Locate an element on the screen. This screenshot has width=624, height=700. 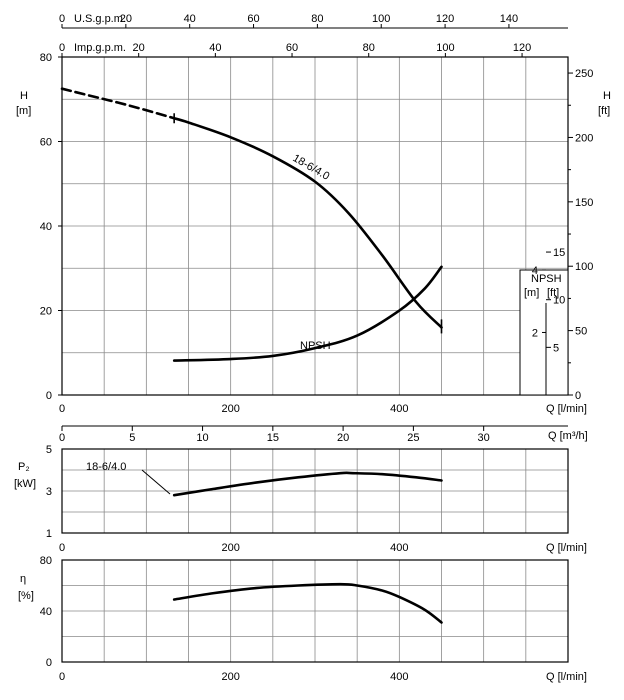
head-ylabel-right-h: H is located at coordinates (607, 96).